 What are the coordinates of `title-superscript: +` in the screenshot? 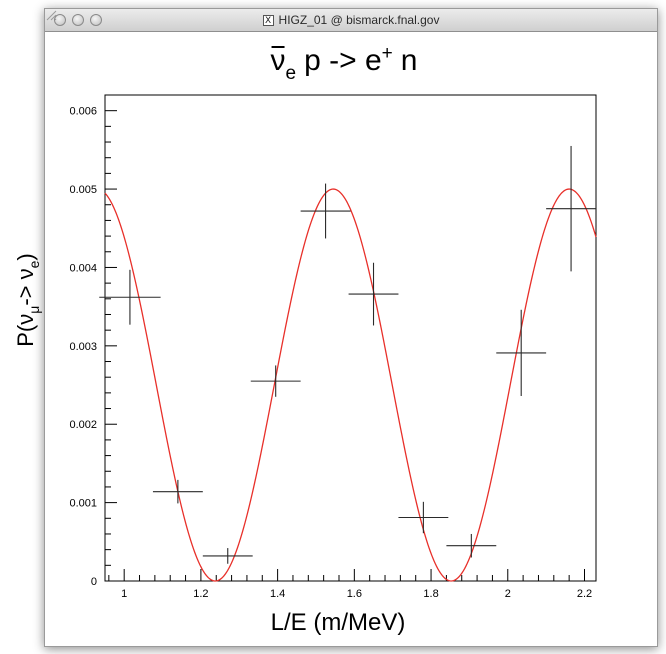 It's located at (387, 53).